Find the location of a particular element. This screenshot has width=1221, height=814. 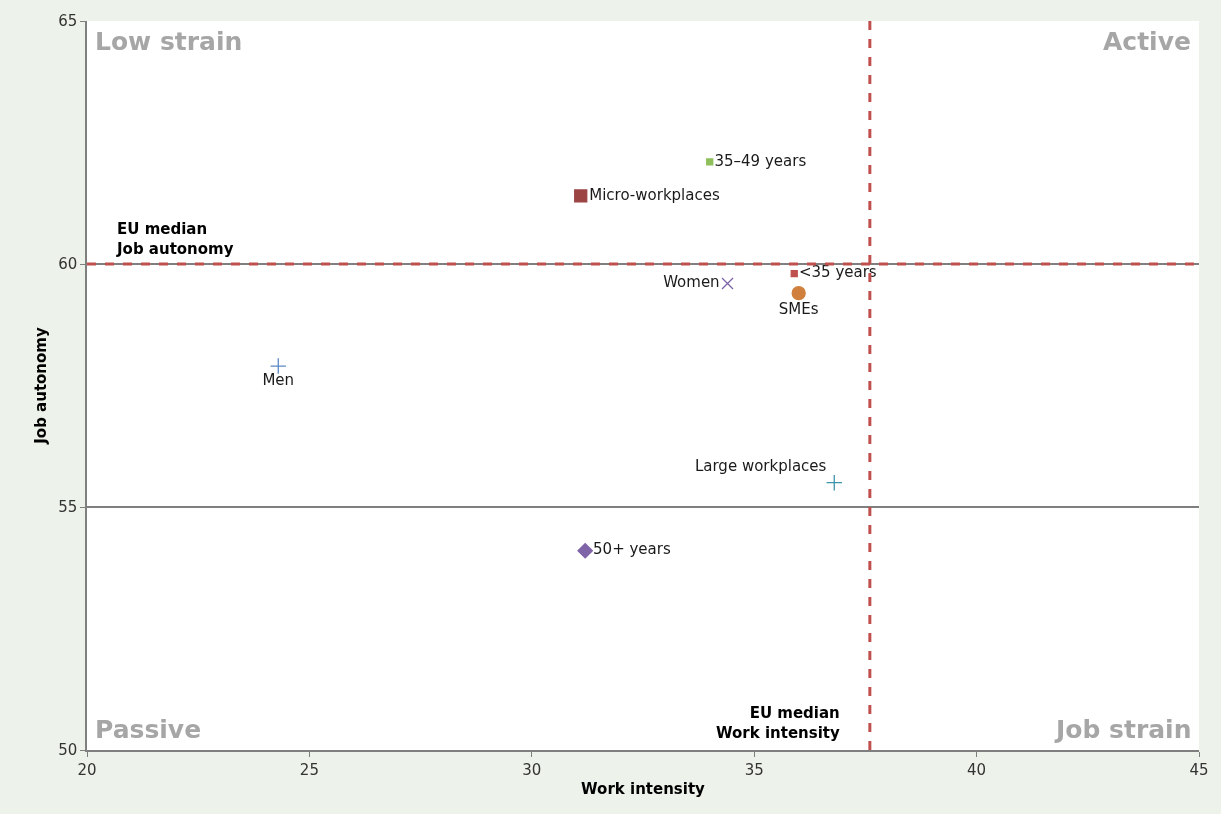

ref-line-label: EU median Job autonomy is located at coordinates (175, 239).